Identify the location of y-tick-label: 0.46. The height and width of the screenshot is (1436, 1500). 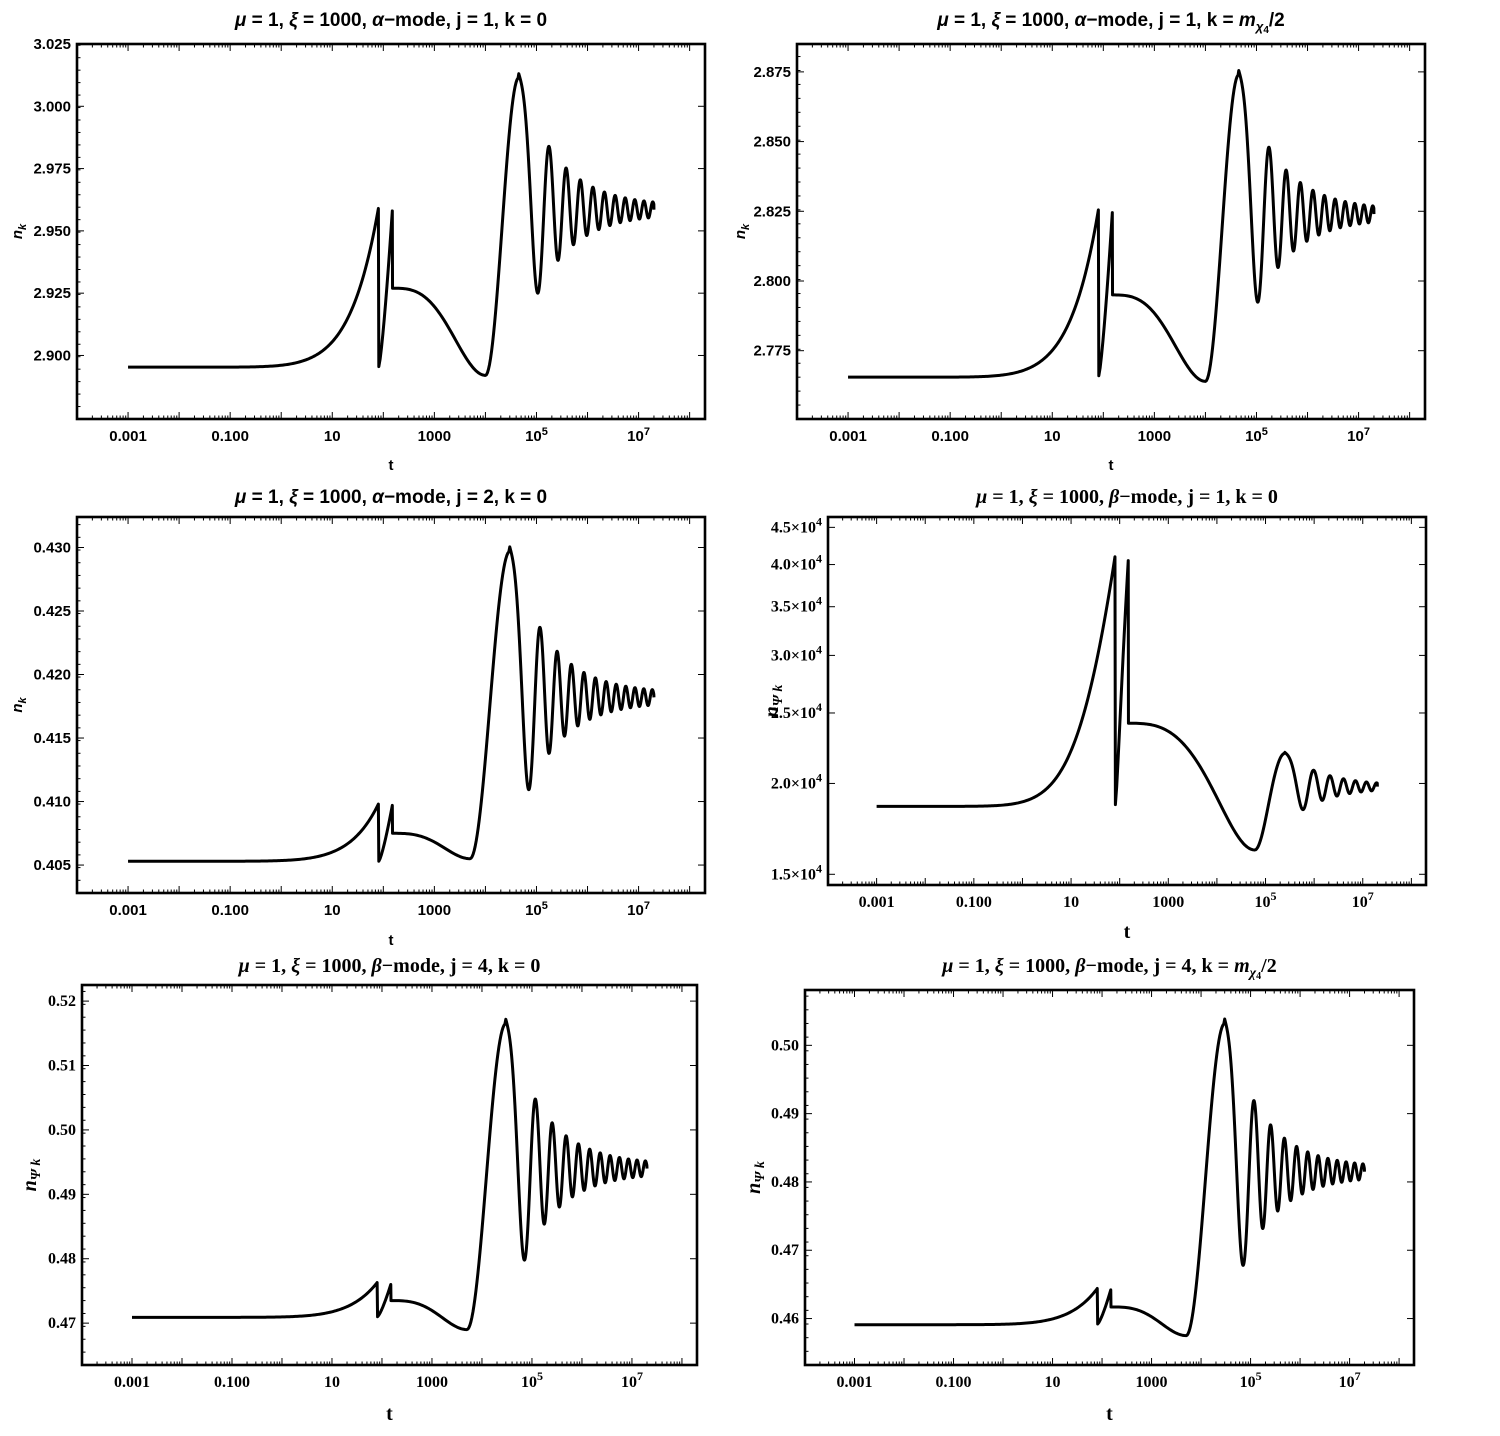
(785, 1319).